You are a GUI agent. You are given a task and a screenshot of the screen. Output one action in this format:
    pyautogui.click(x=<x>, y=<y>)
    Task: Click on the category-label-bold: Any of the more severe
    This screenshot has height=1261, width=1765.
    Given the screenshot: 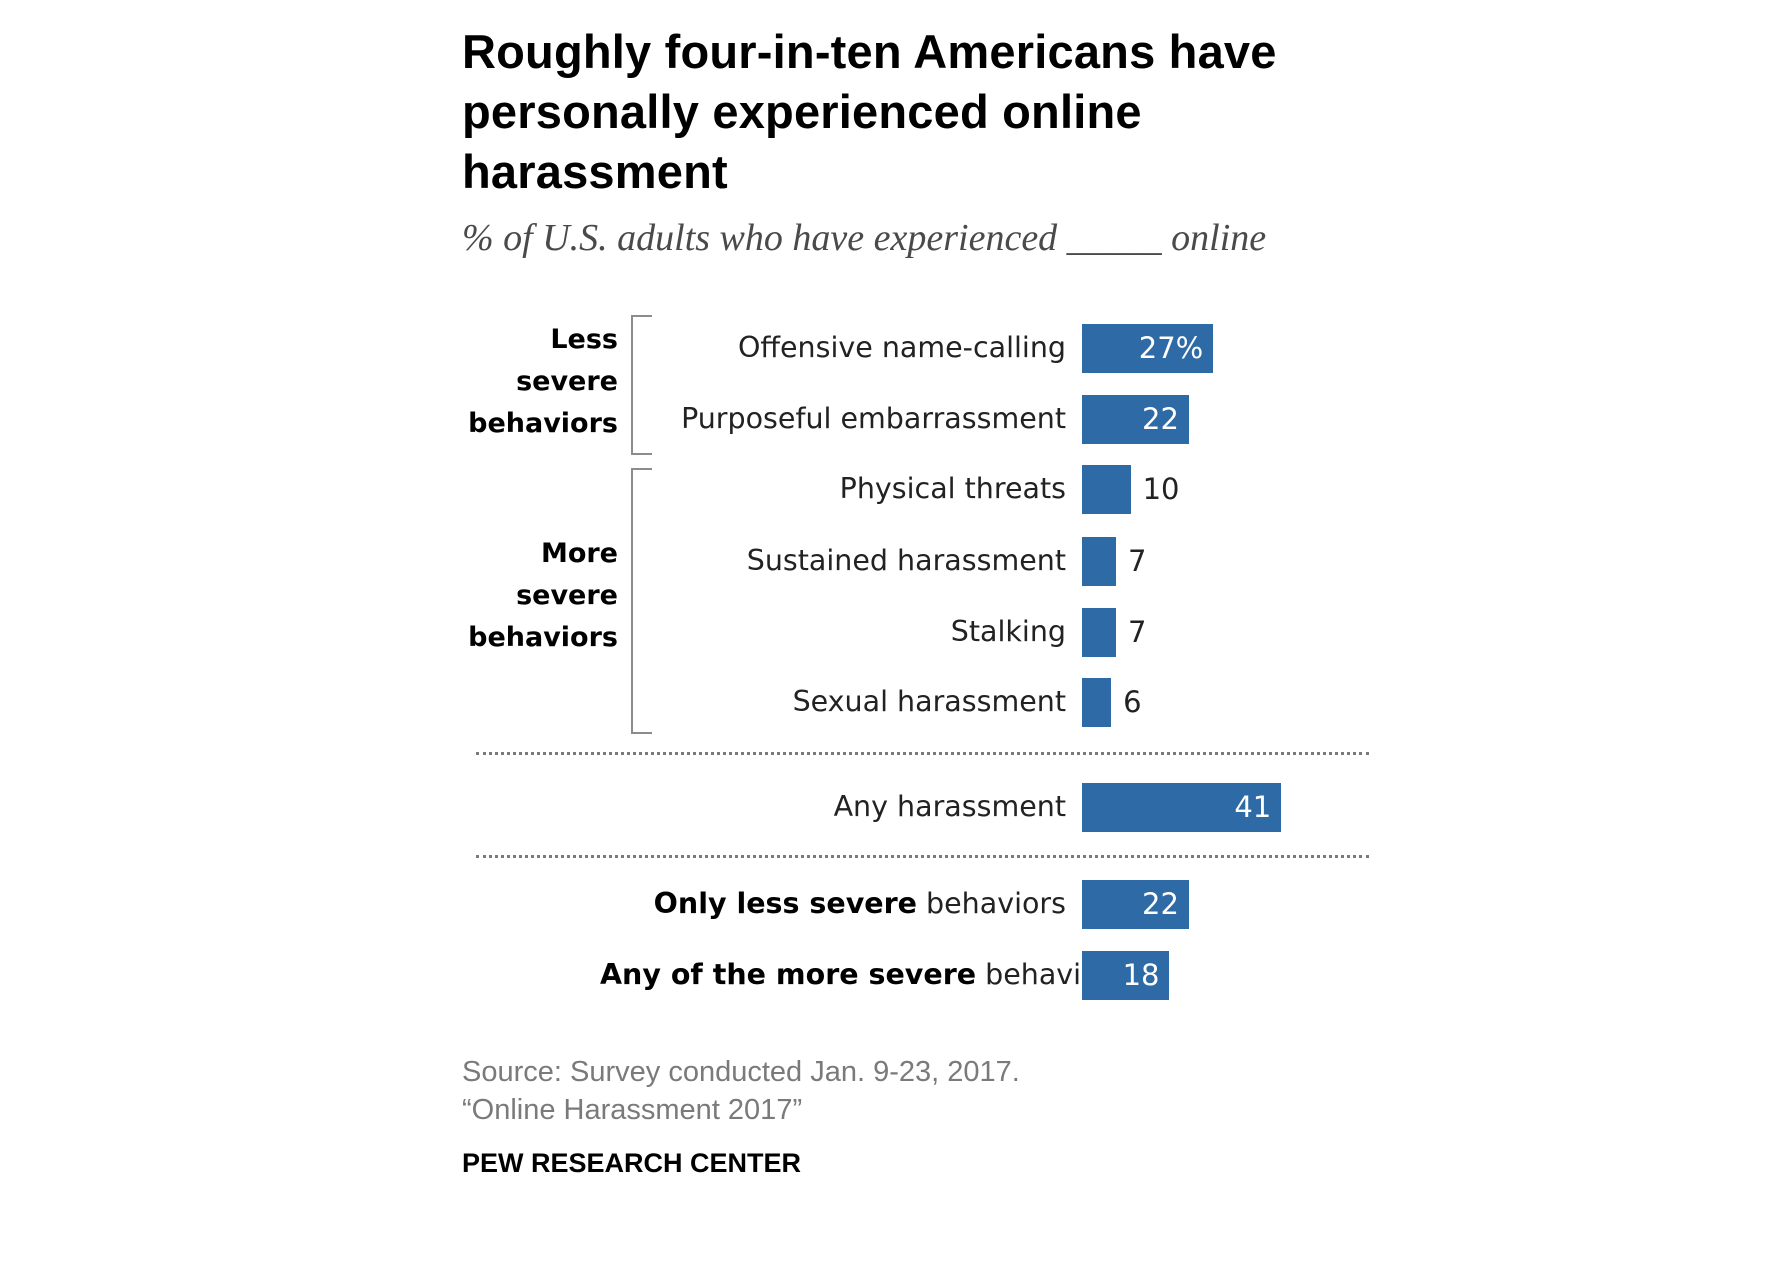 What is the action you would take?
    pyautogui.click(x=788, y=974)
    